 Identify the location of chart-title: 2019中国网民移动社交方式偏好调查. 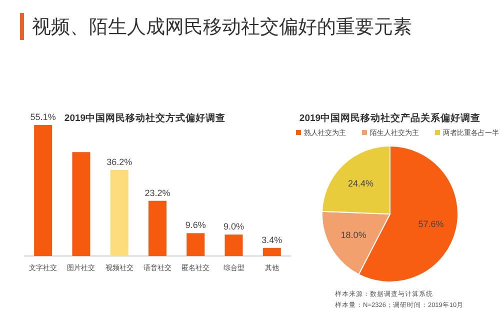
(145, 118).